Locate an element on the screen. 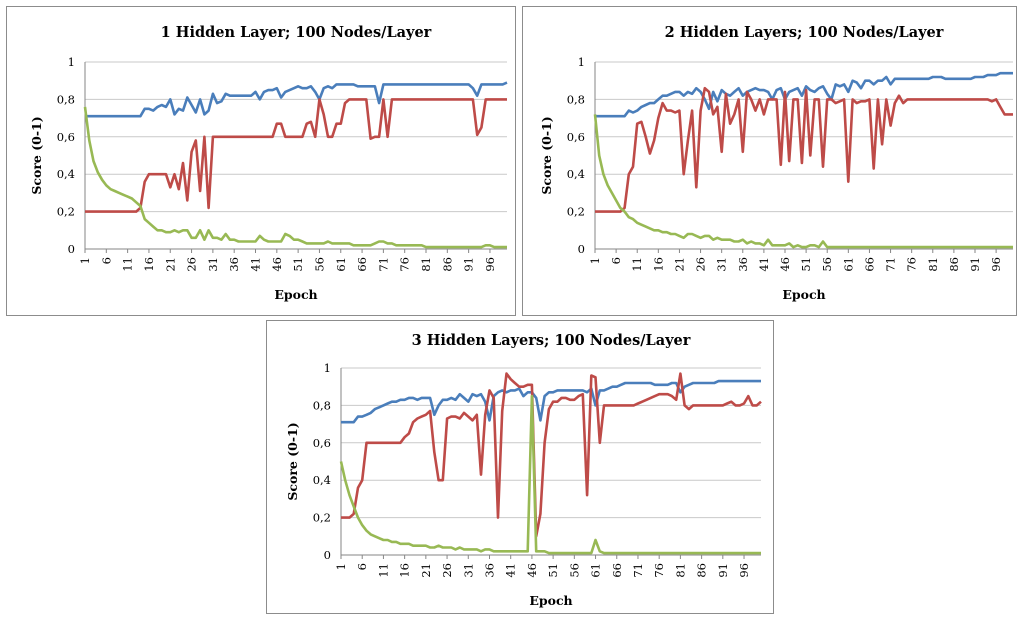 This screenshot has width=1020, height=617. chart-title: 1 Hidden Layer; 100 Nodes/Layer is located at coordinates (296, 32).